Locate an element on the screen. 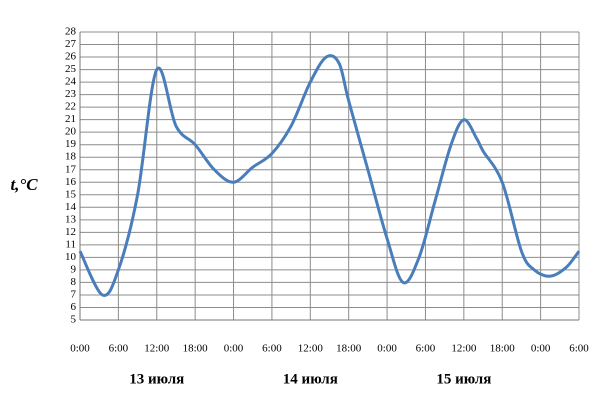  y-tick-label: 7 is located at coordinates (74, 294).